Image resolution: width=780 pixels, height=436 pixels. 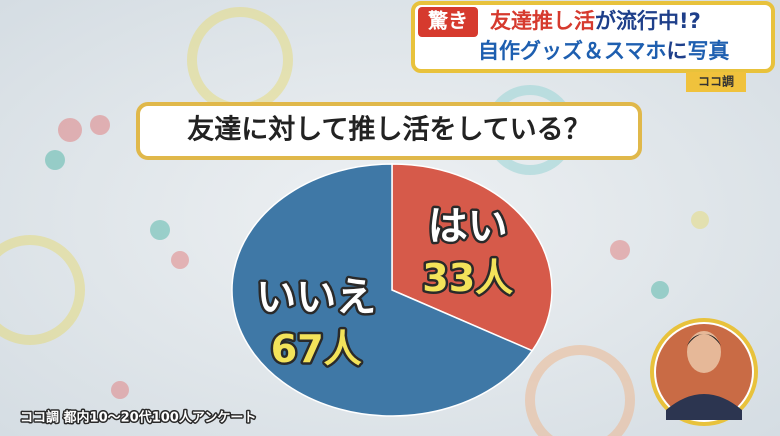 What do you see at coordinates (716, 81) in the screenshot?
I see `logo: ココ調` at bounding box center [716, 81].